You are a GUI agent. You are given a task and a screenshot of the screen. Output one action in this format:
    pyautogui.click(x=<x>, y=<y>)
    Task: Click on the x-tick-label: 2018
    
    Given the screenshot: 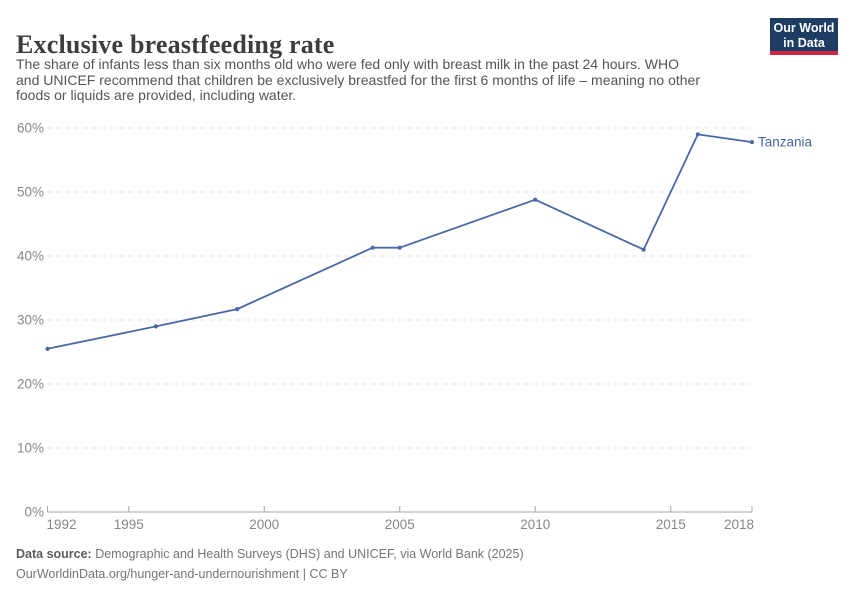 What is the action you would take?
    pyautogui.click(x=739, y=524)
    